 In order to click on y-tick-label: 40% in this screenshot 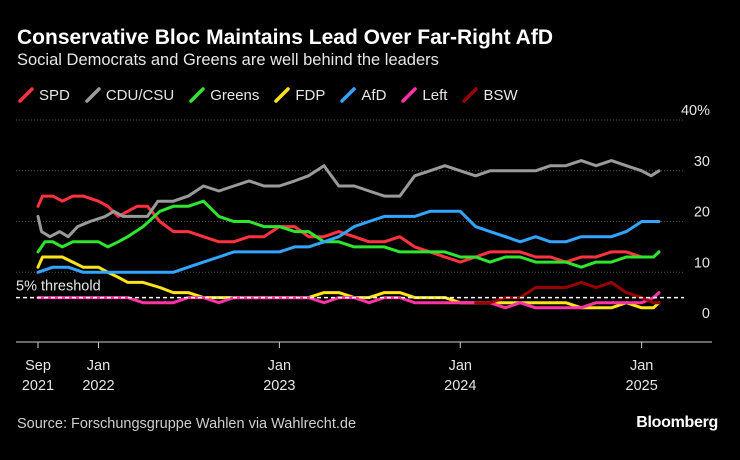, I will do `click(695, 111)`.